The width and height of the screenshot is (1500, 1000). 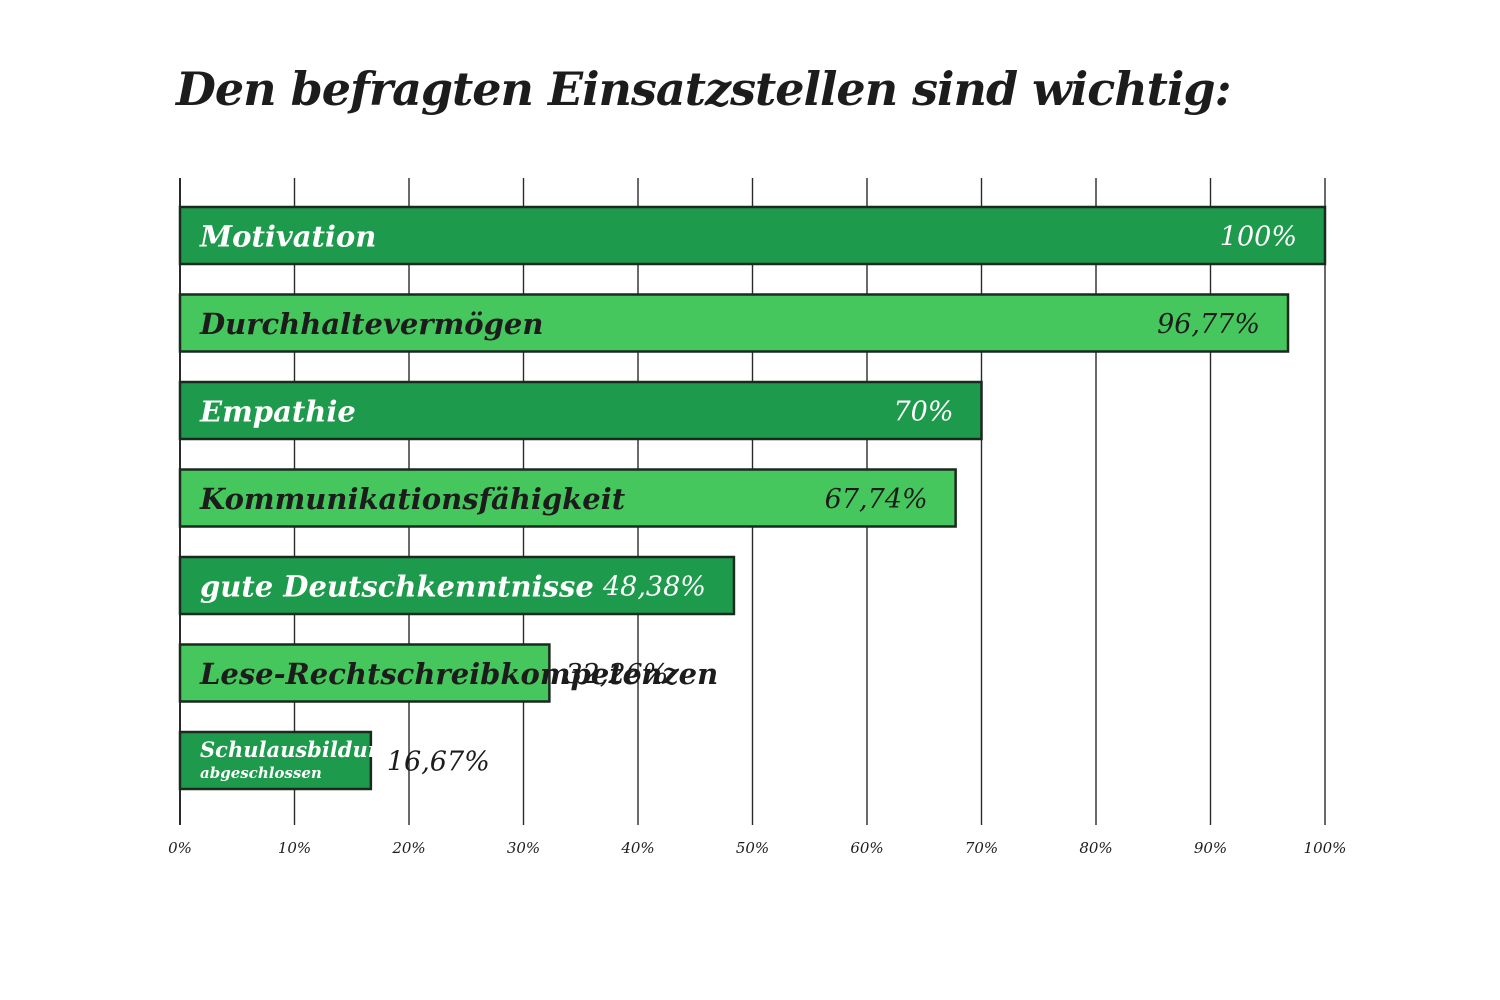 What do you see at coordinates (412, 499) in the screenshot?
I see `bar-category-label: Kommunikationsfähigkeit` at bounding box center [412, 499].